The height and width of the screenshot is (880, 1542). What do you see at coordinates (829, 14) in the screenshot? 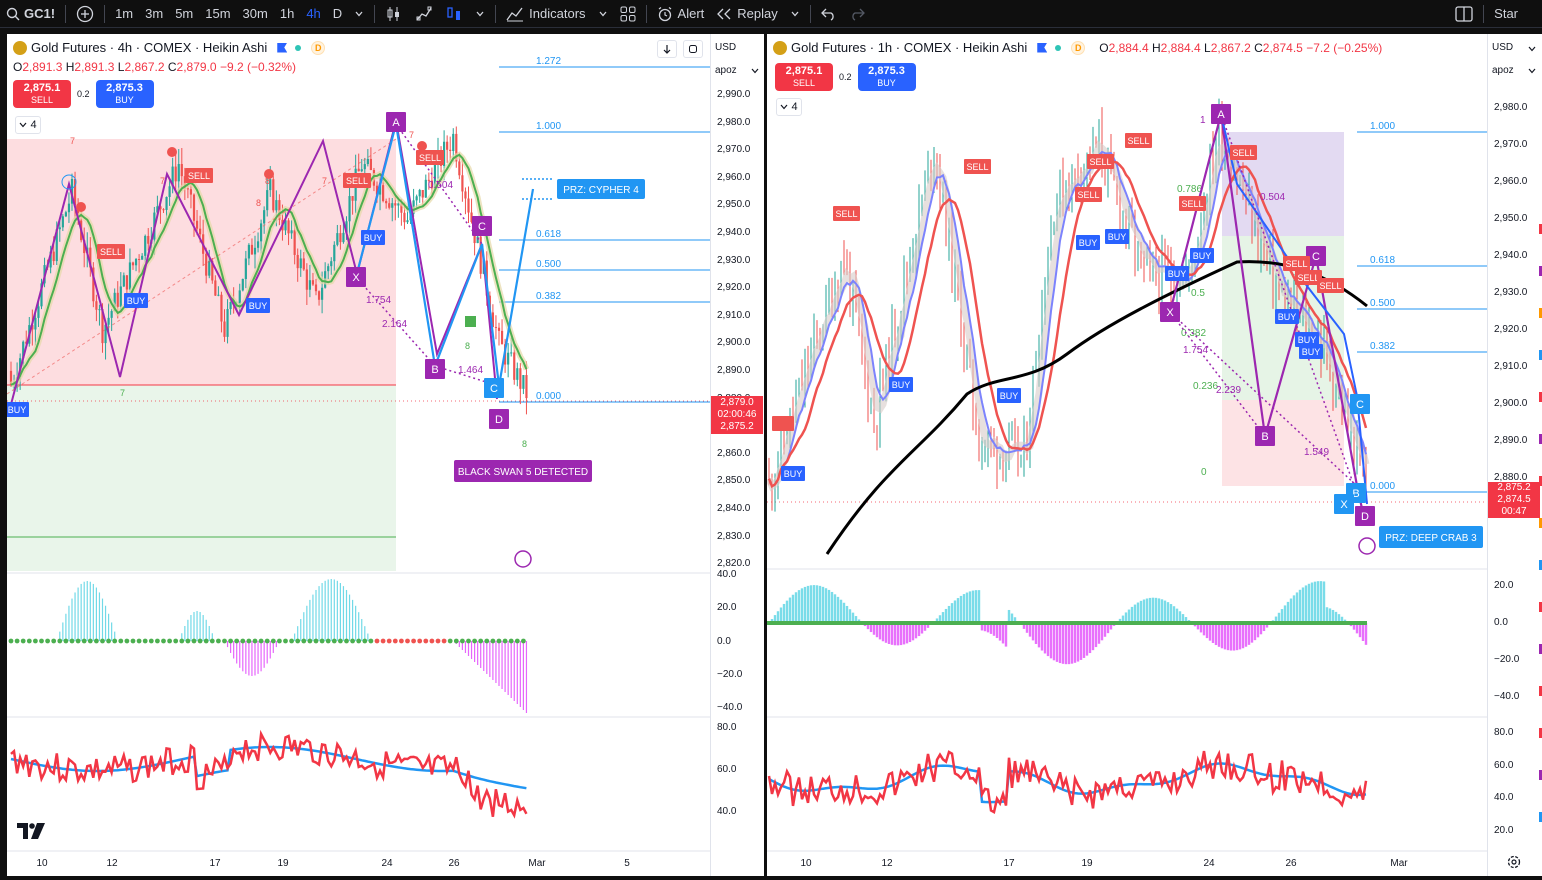
I see `undo-button` at bounding box center [829, 14].